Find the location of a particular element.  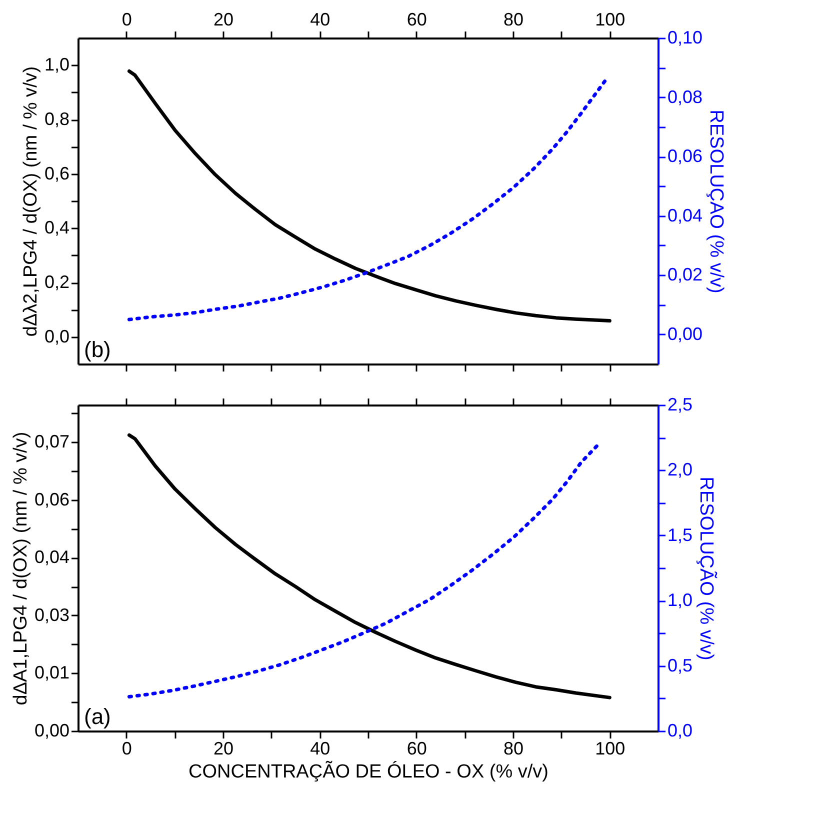

y2-tick-label: 0,06 is located at coordinates (685, 156).